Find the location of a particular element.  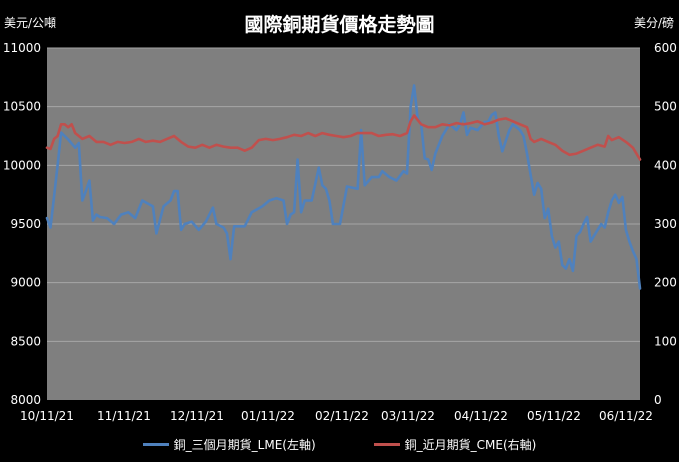

x-tick-label: 05/11/22 is located at coordinates (554, 416).